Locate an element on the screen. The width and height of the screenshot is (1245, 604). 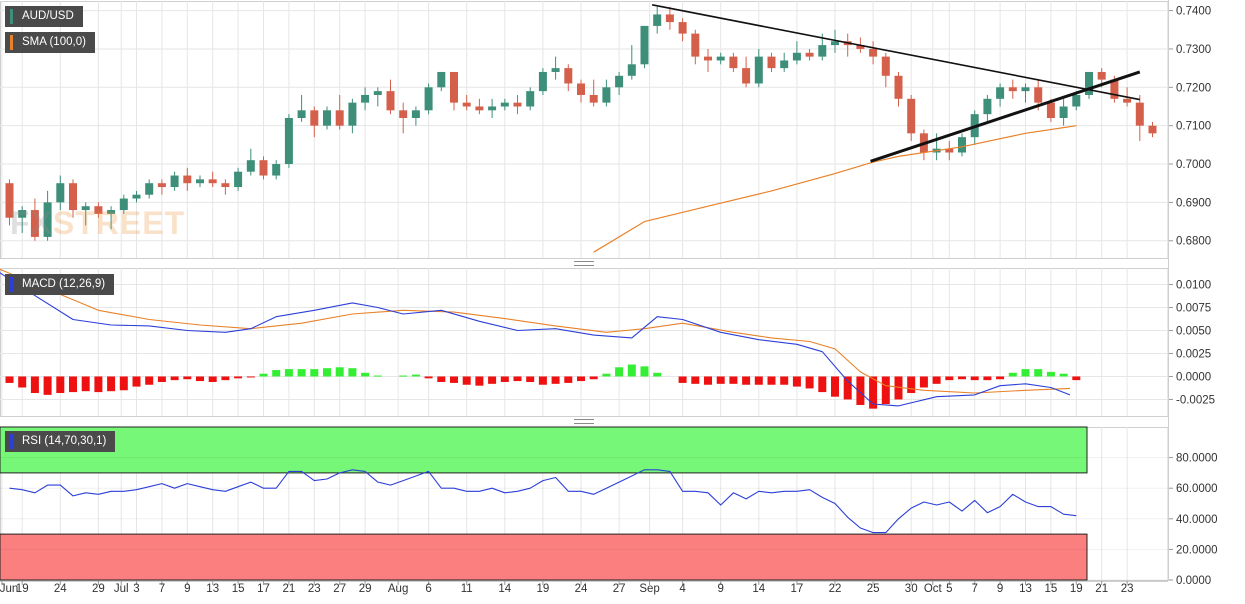
x-axis-label: Aug is located at coordinates (398, 589).